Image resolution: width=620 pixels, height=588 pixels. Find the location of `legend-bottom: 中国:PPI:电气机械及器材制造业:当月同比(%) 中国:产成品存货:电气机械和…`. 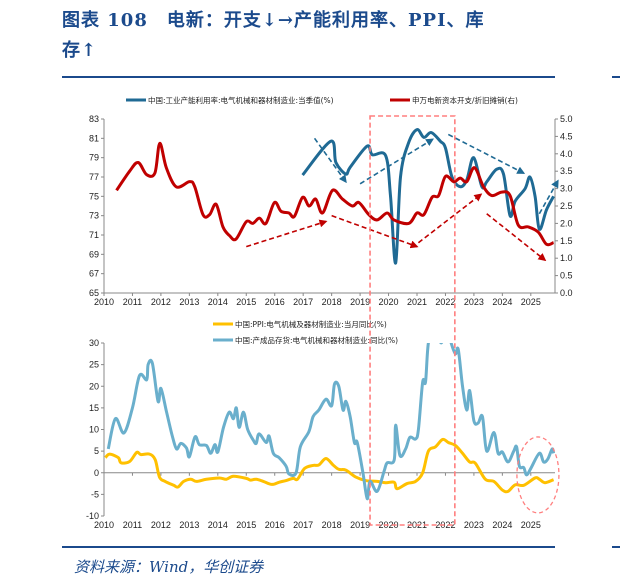

legend-bottom: 中国:PPI:电气机械及器材制造业:当月同比(%) 中国:产成品存货:电气机械和… is located at coordinates (305, 332).